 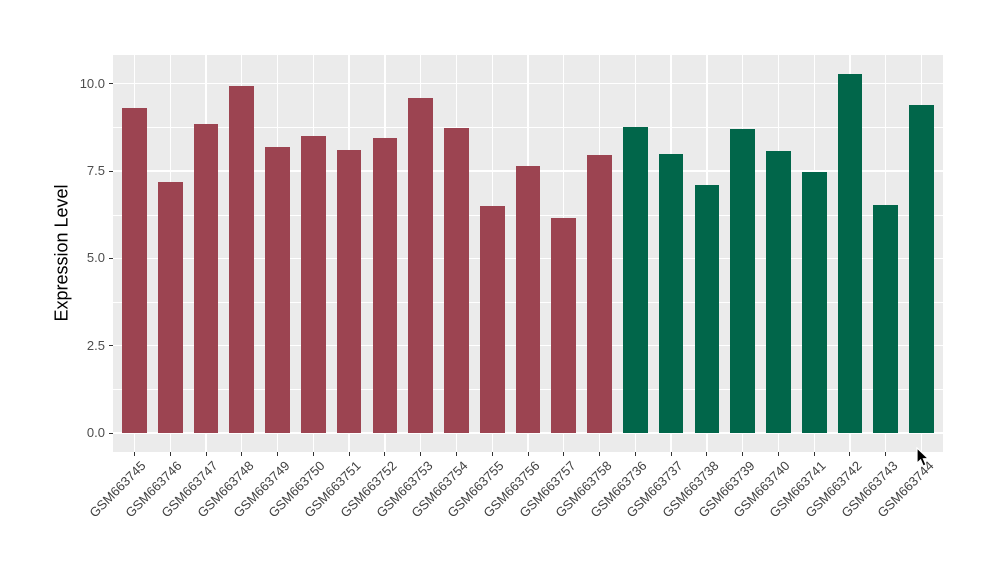 I want to click on bar-GSM663755, so click(x=492, y=319).